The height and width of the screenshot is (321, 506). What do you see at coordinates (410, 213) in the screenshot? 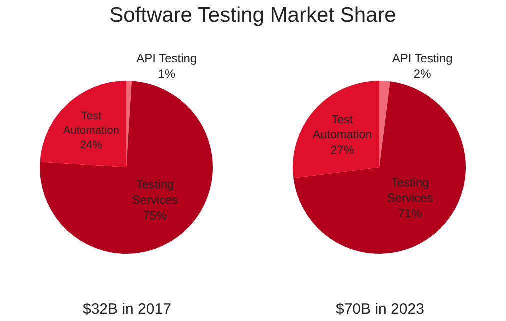
I see `data-label: 71%` at bounding box center [410, 213].